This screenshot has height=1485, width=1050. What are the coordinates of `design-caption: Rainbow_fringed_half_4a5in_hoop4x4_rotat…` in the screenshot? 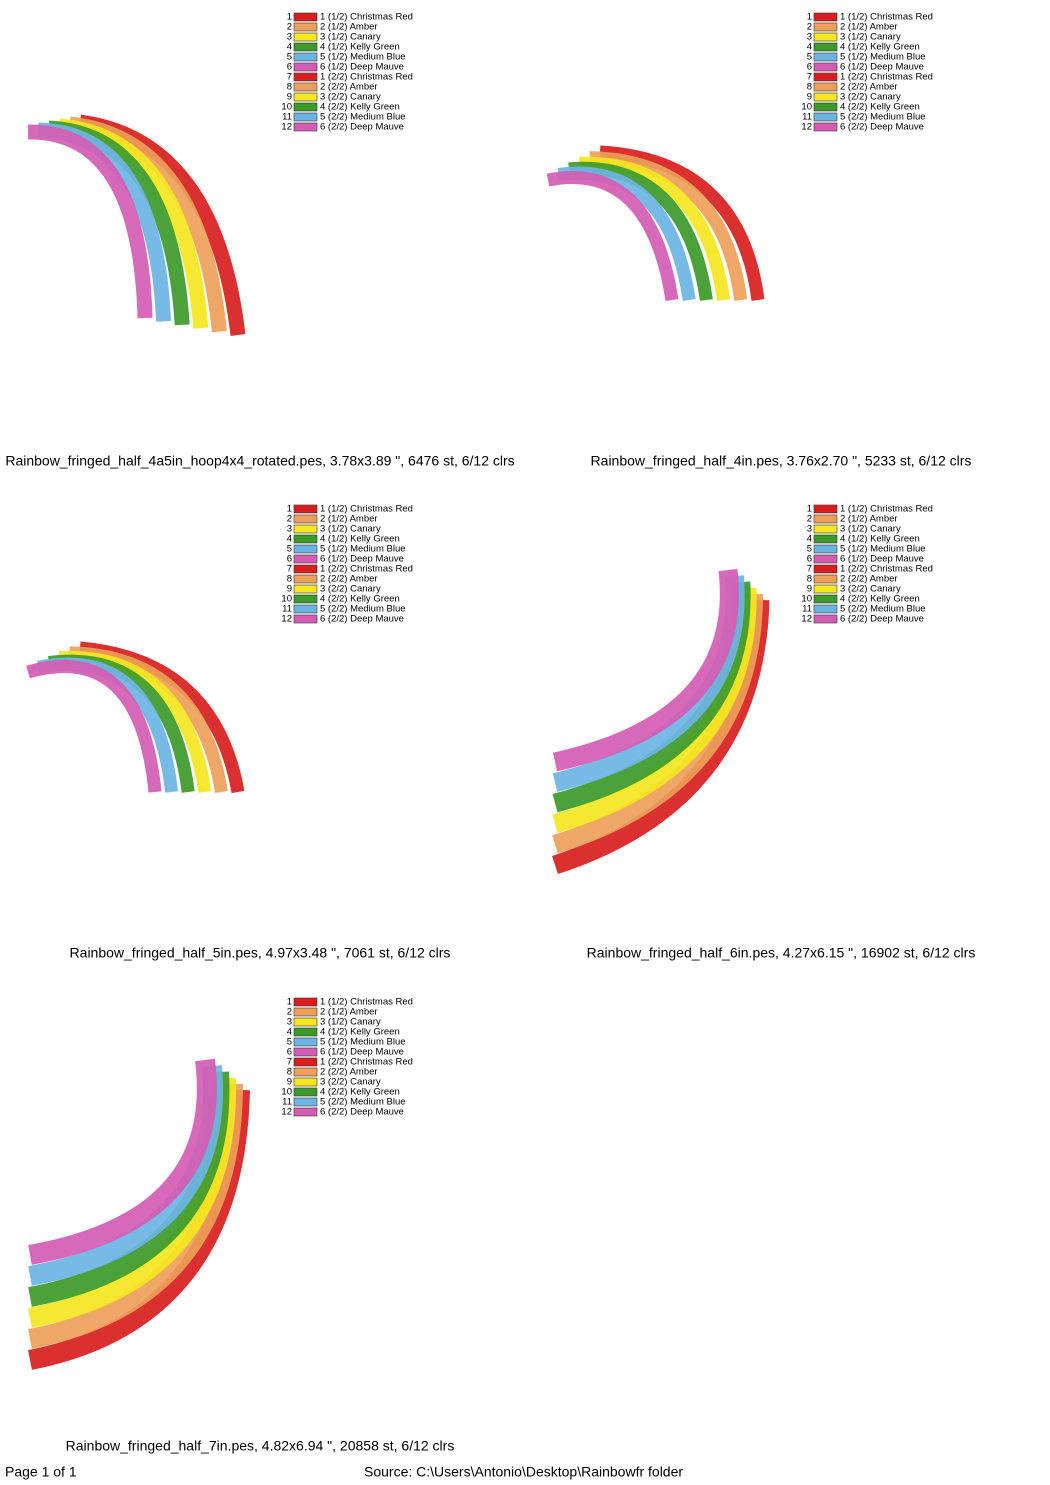 It's located at (259, 461).